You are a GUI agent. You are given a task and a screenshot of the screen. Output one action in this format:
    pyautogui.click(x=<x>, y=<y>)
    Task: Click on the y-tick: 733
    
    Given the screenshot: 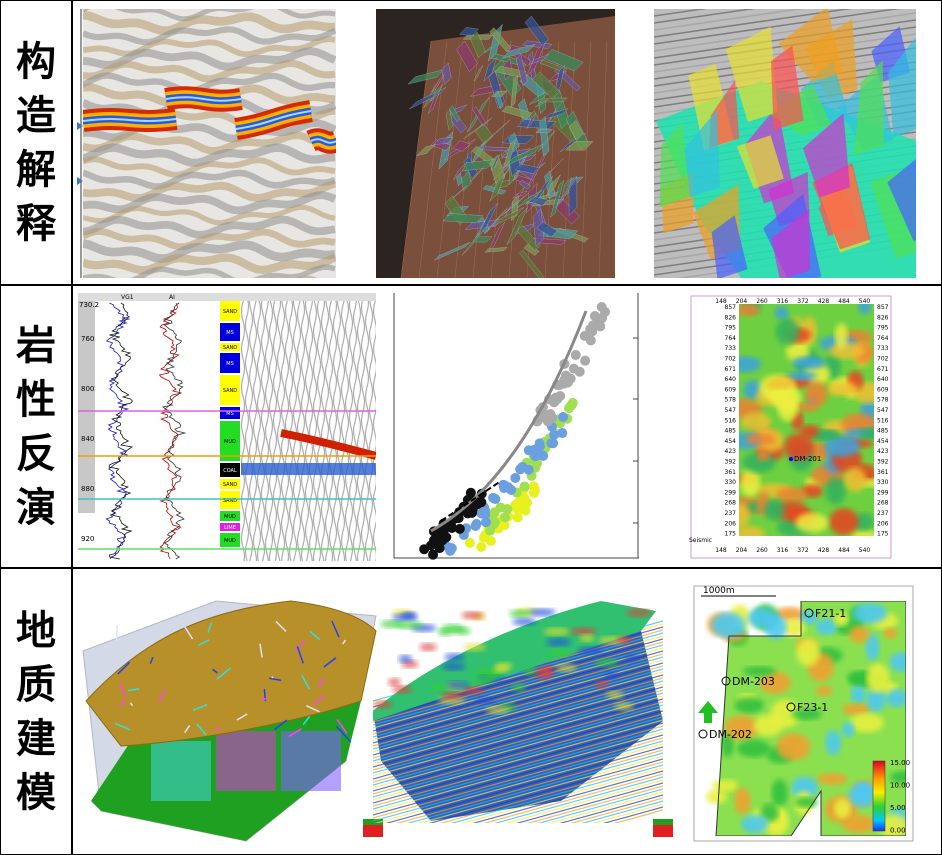 What is the action you would take?
    pyautogui.click(x=883, y=348)
    